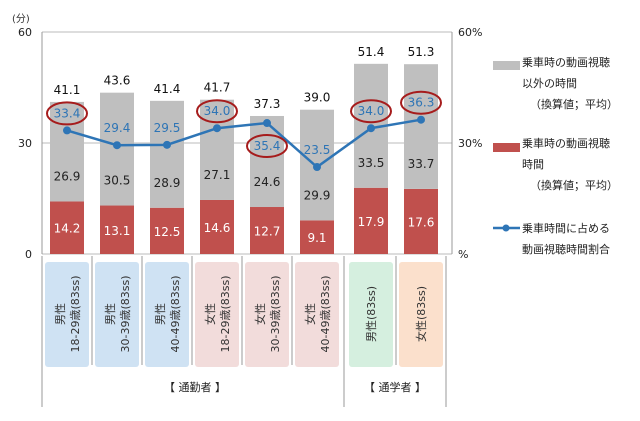  What do you see at coordinates (117, 128) in the screenshot?
I see `line-value-label: 29.4` at bounding box center [117, 128].